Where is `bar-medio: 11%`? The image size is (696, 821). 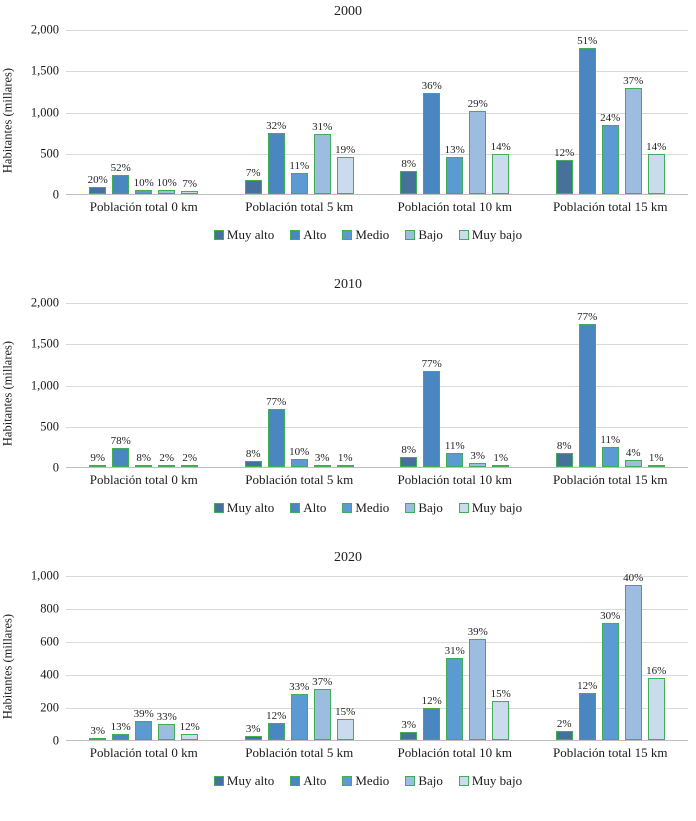 bar-medio: 11% is located at coordinates (455, 453).